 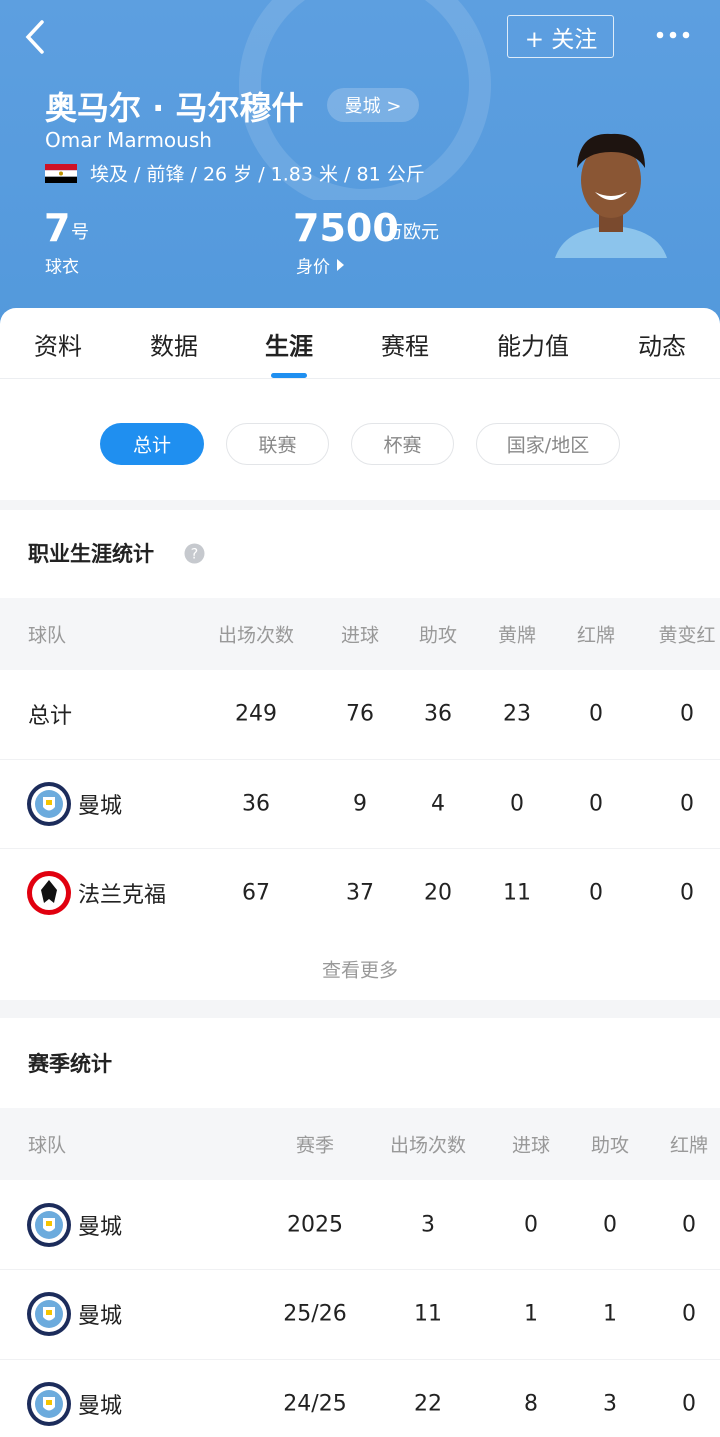 I want to click on section-title: 赛季统计, so click(x=70, y=1064).